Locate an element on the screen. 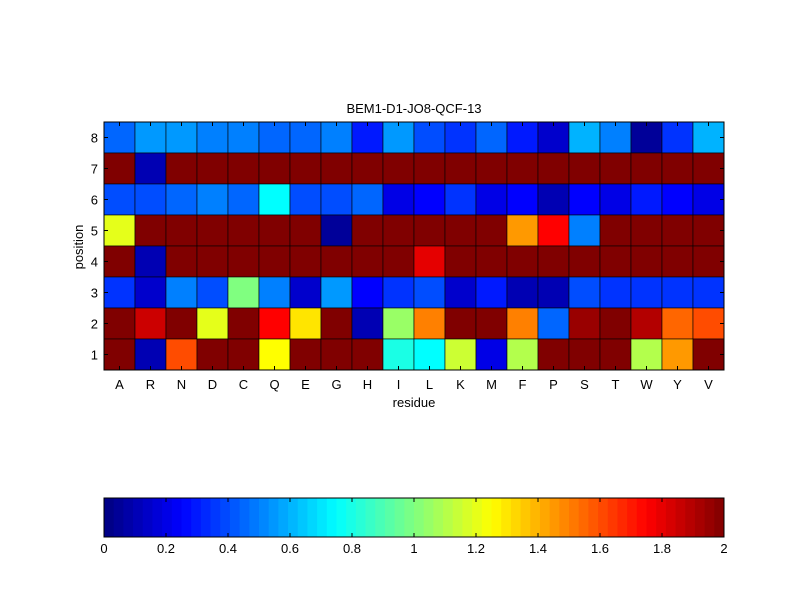 Image resolution: width=800 pixels, height=600 pixels. chart-title: BEM1-D1-JO8-QCF-13 is located at coordinates (413, 108).